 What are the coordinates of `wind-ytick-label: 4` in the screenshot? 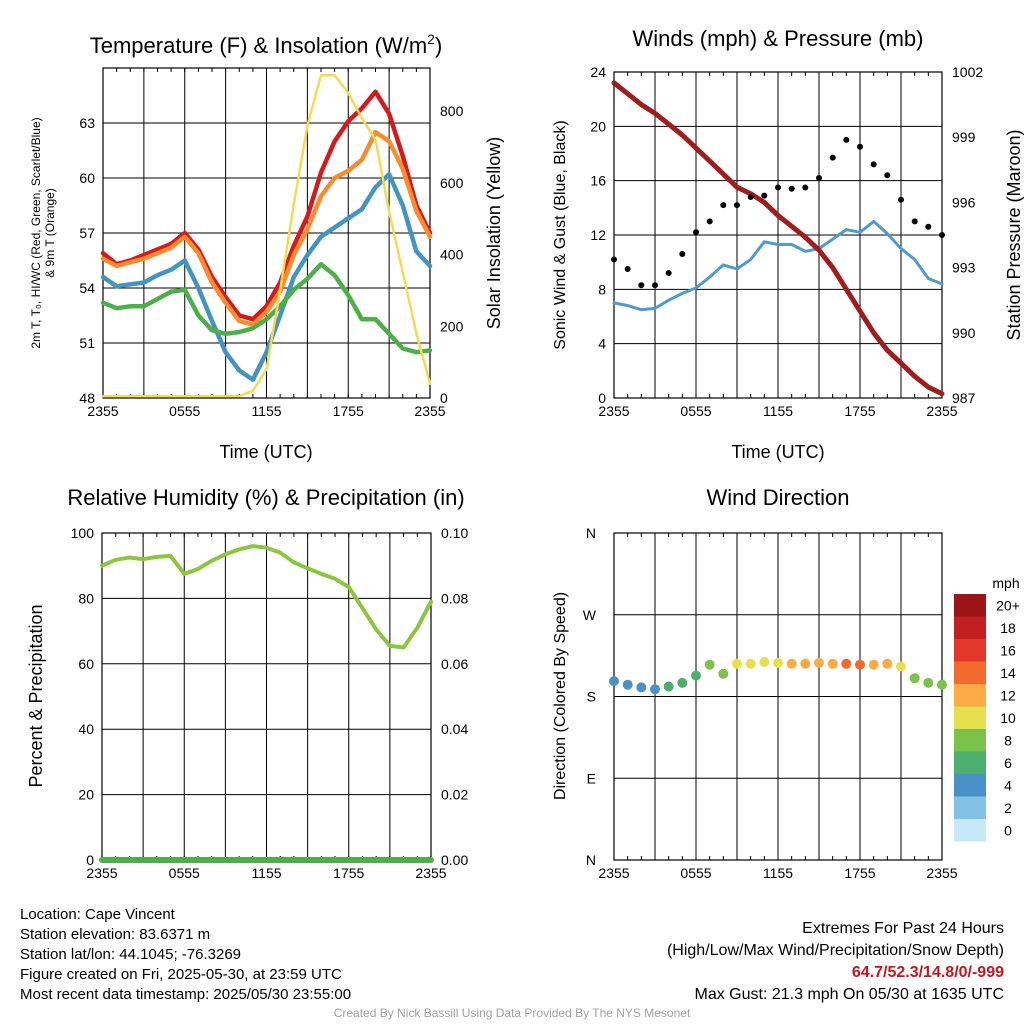 It's located at (602, 344).